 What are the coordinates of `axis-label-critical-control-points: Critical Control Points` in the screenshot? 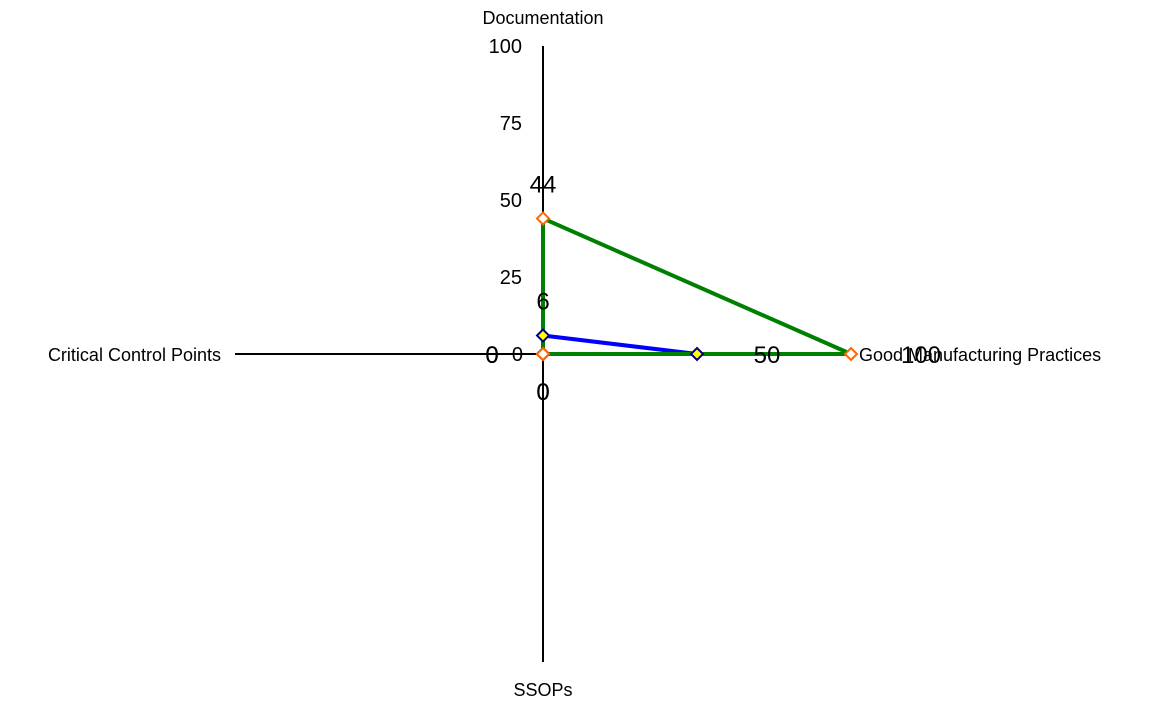 It's located at (134, 355).